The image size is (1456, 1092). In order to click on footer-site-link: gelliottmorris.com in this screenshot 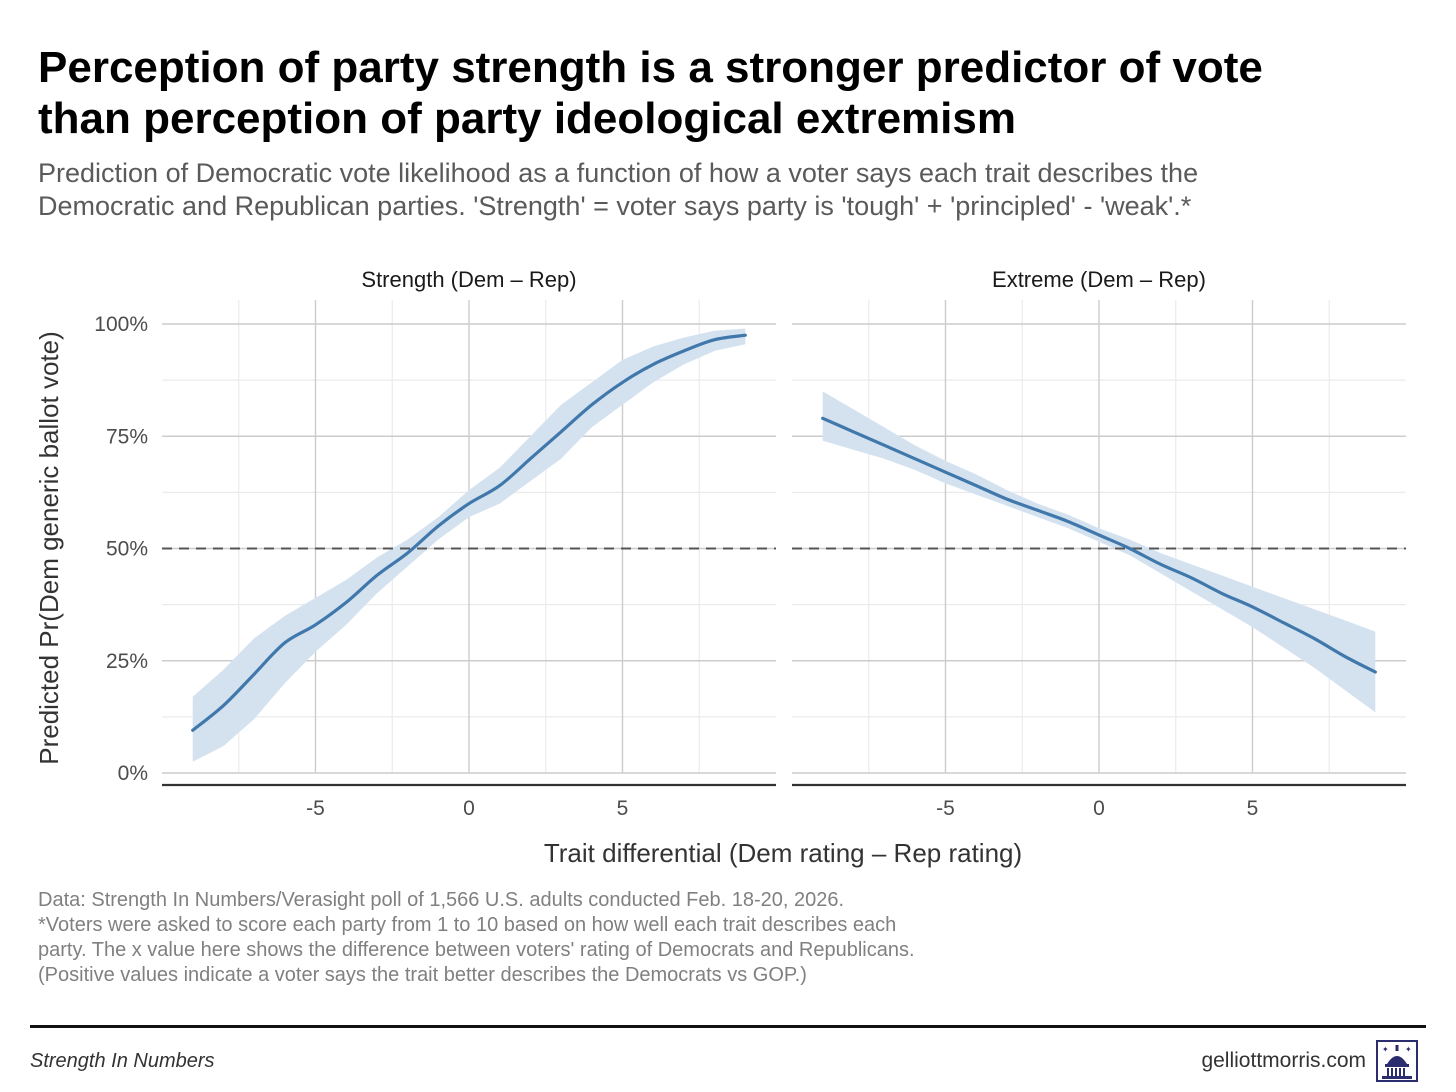, I will do `click(1283, 1060)`.